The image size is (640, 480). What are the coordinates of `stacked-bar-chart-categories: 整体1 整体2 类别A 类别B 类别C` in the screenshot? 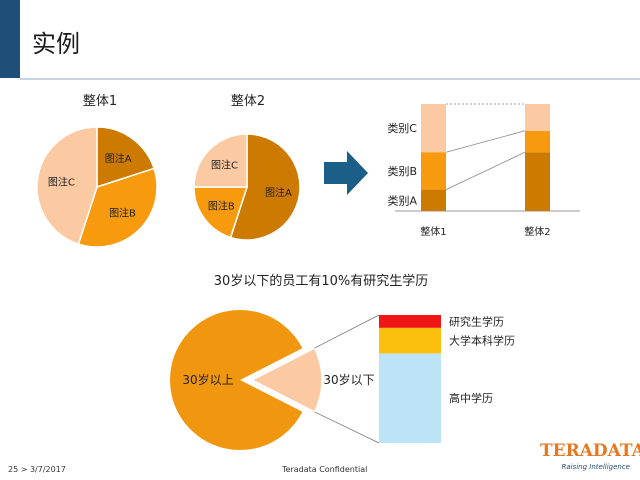 It's located at (483, 170).